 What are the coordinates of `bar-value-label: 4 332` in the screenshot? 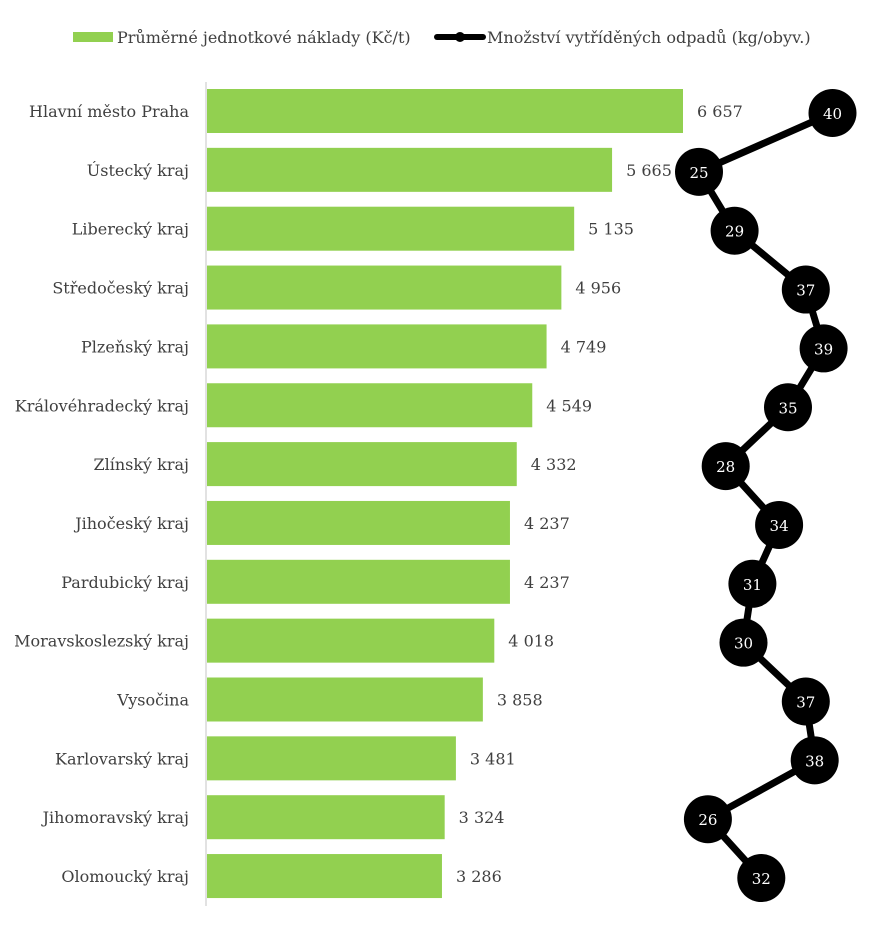 It's located at (554, 464).